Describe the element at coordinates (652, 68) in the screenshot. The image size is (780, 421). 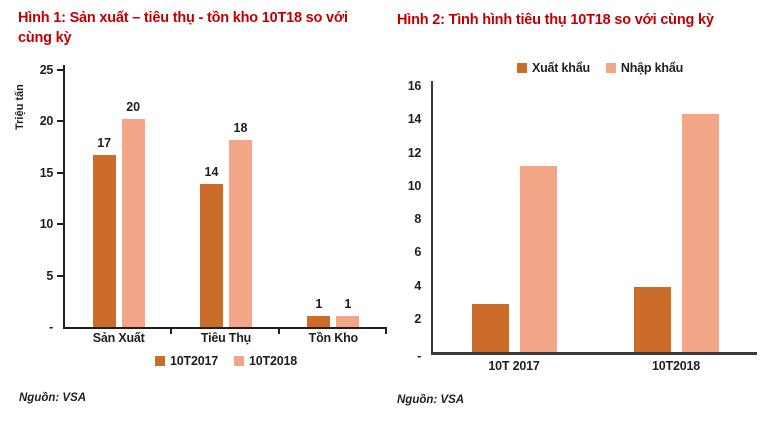
I see `legend-label: Nhập khẩu` at that location.